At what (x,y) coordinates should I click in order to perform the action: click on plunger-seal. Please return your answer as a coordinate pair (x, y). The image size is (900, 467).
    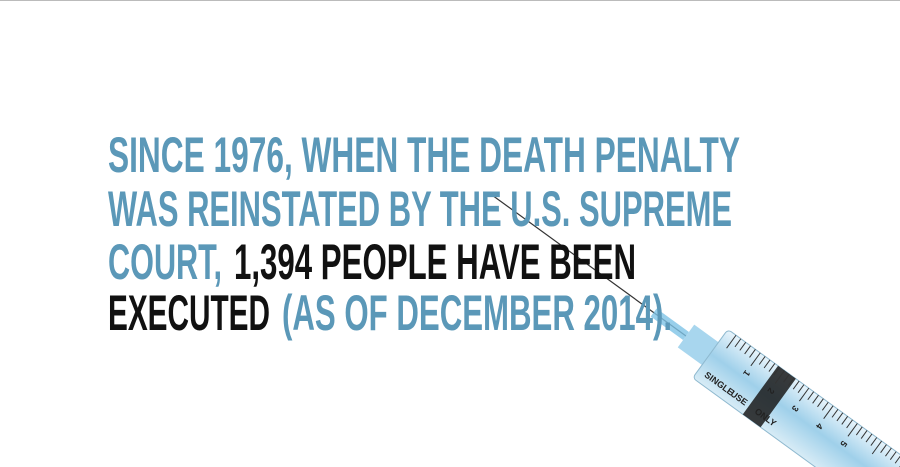
    Looking at the image, I should click on (769, 396).